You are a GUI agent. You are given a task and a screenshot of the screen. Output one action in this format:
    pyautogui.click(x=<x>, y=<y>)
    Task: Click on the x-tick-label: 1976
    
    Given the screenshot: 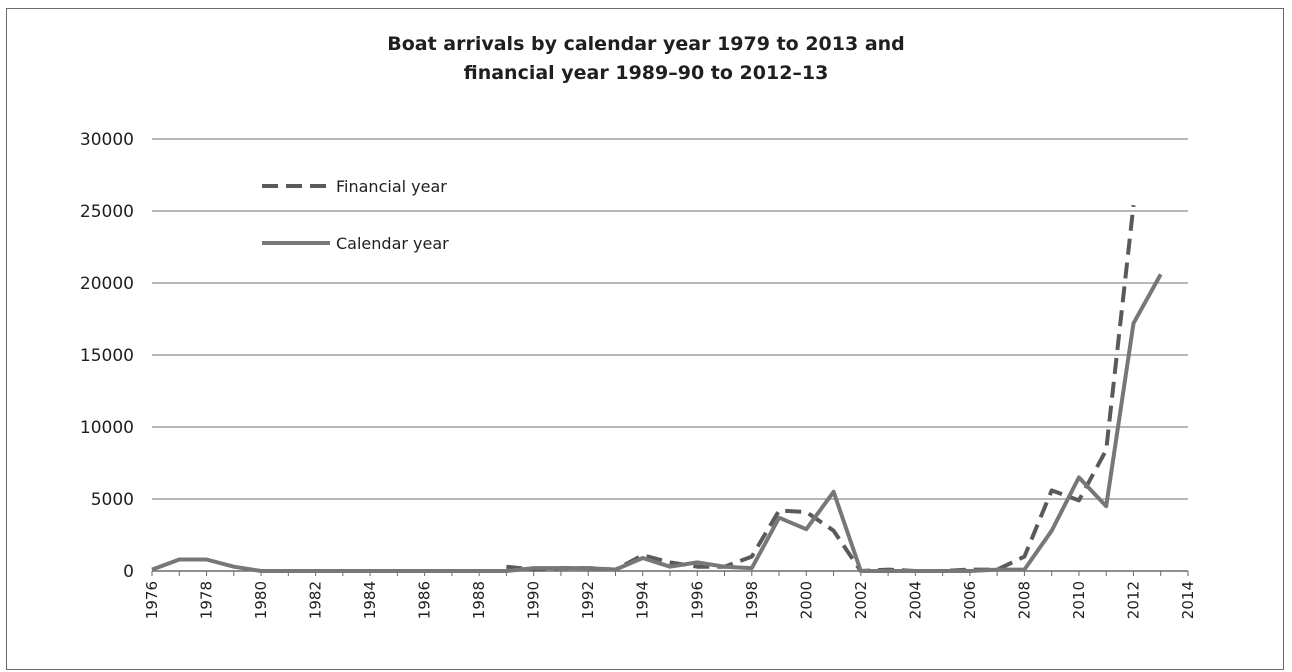 What is the action you would take?
    pyautogui.click(x=152, y=600)
    